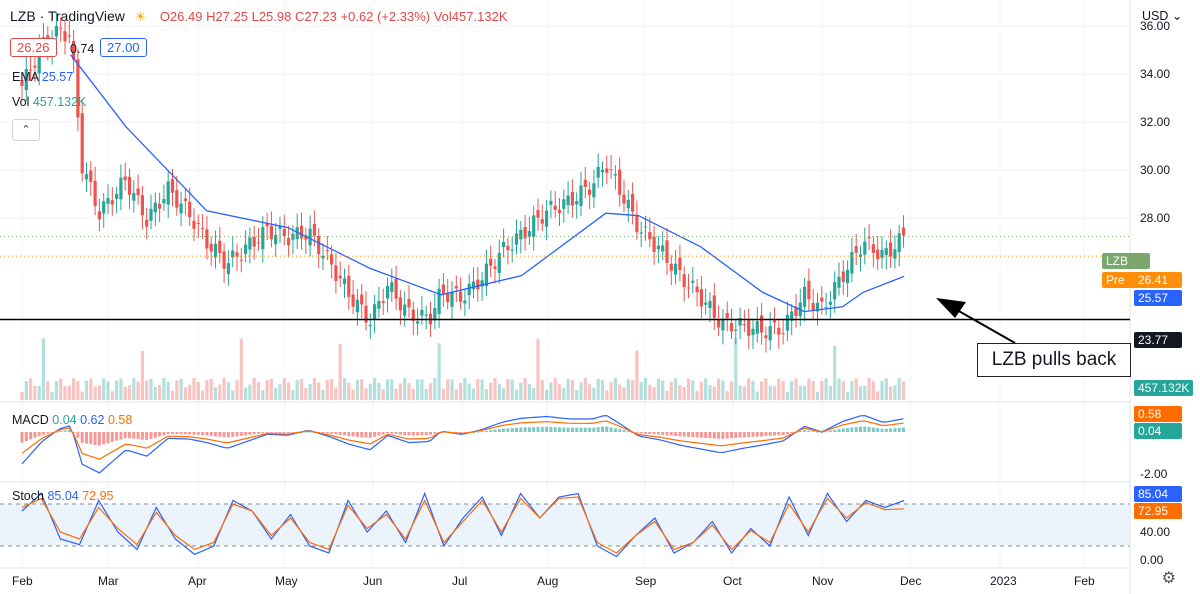 Image resolution: width=1200 pixels, height=594 pixels. Describe the element at coordinates (459, 581) in the screenshot. I see `time-tick-label: Jul` at that location.